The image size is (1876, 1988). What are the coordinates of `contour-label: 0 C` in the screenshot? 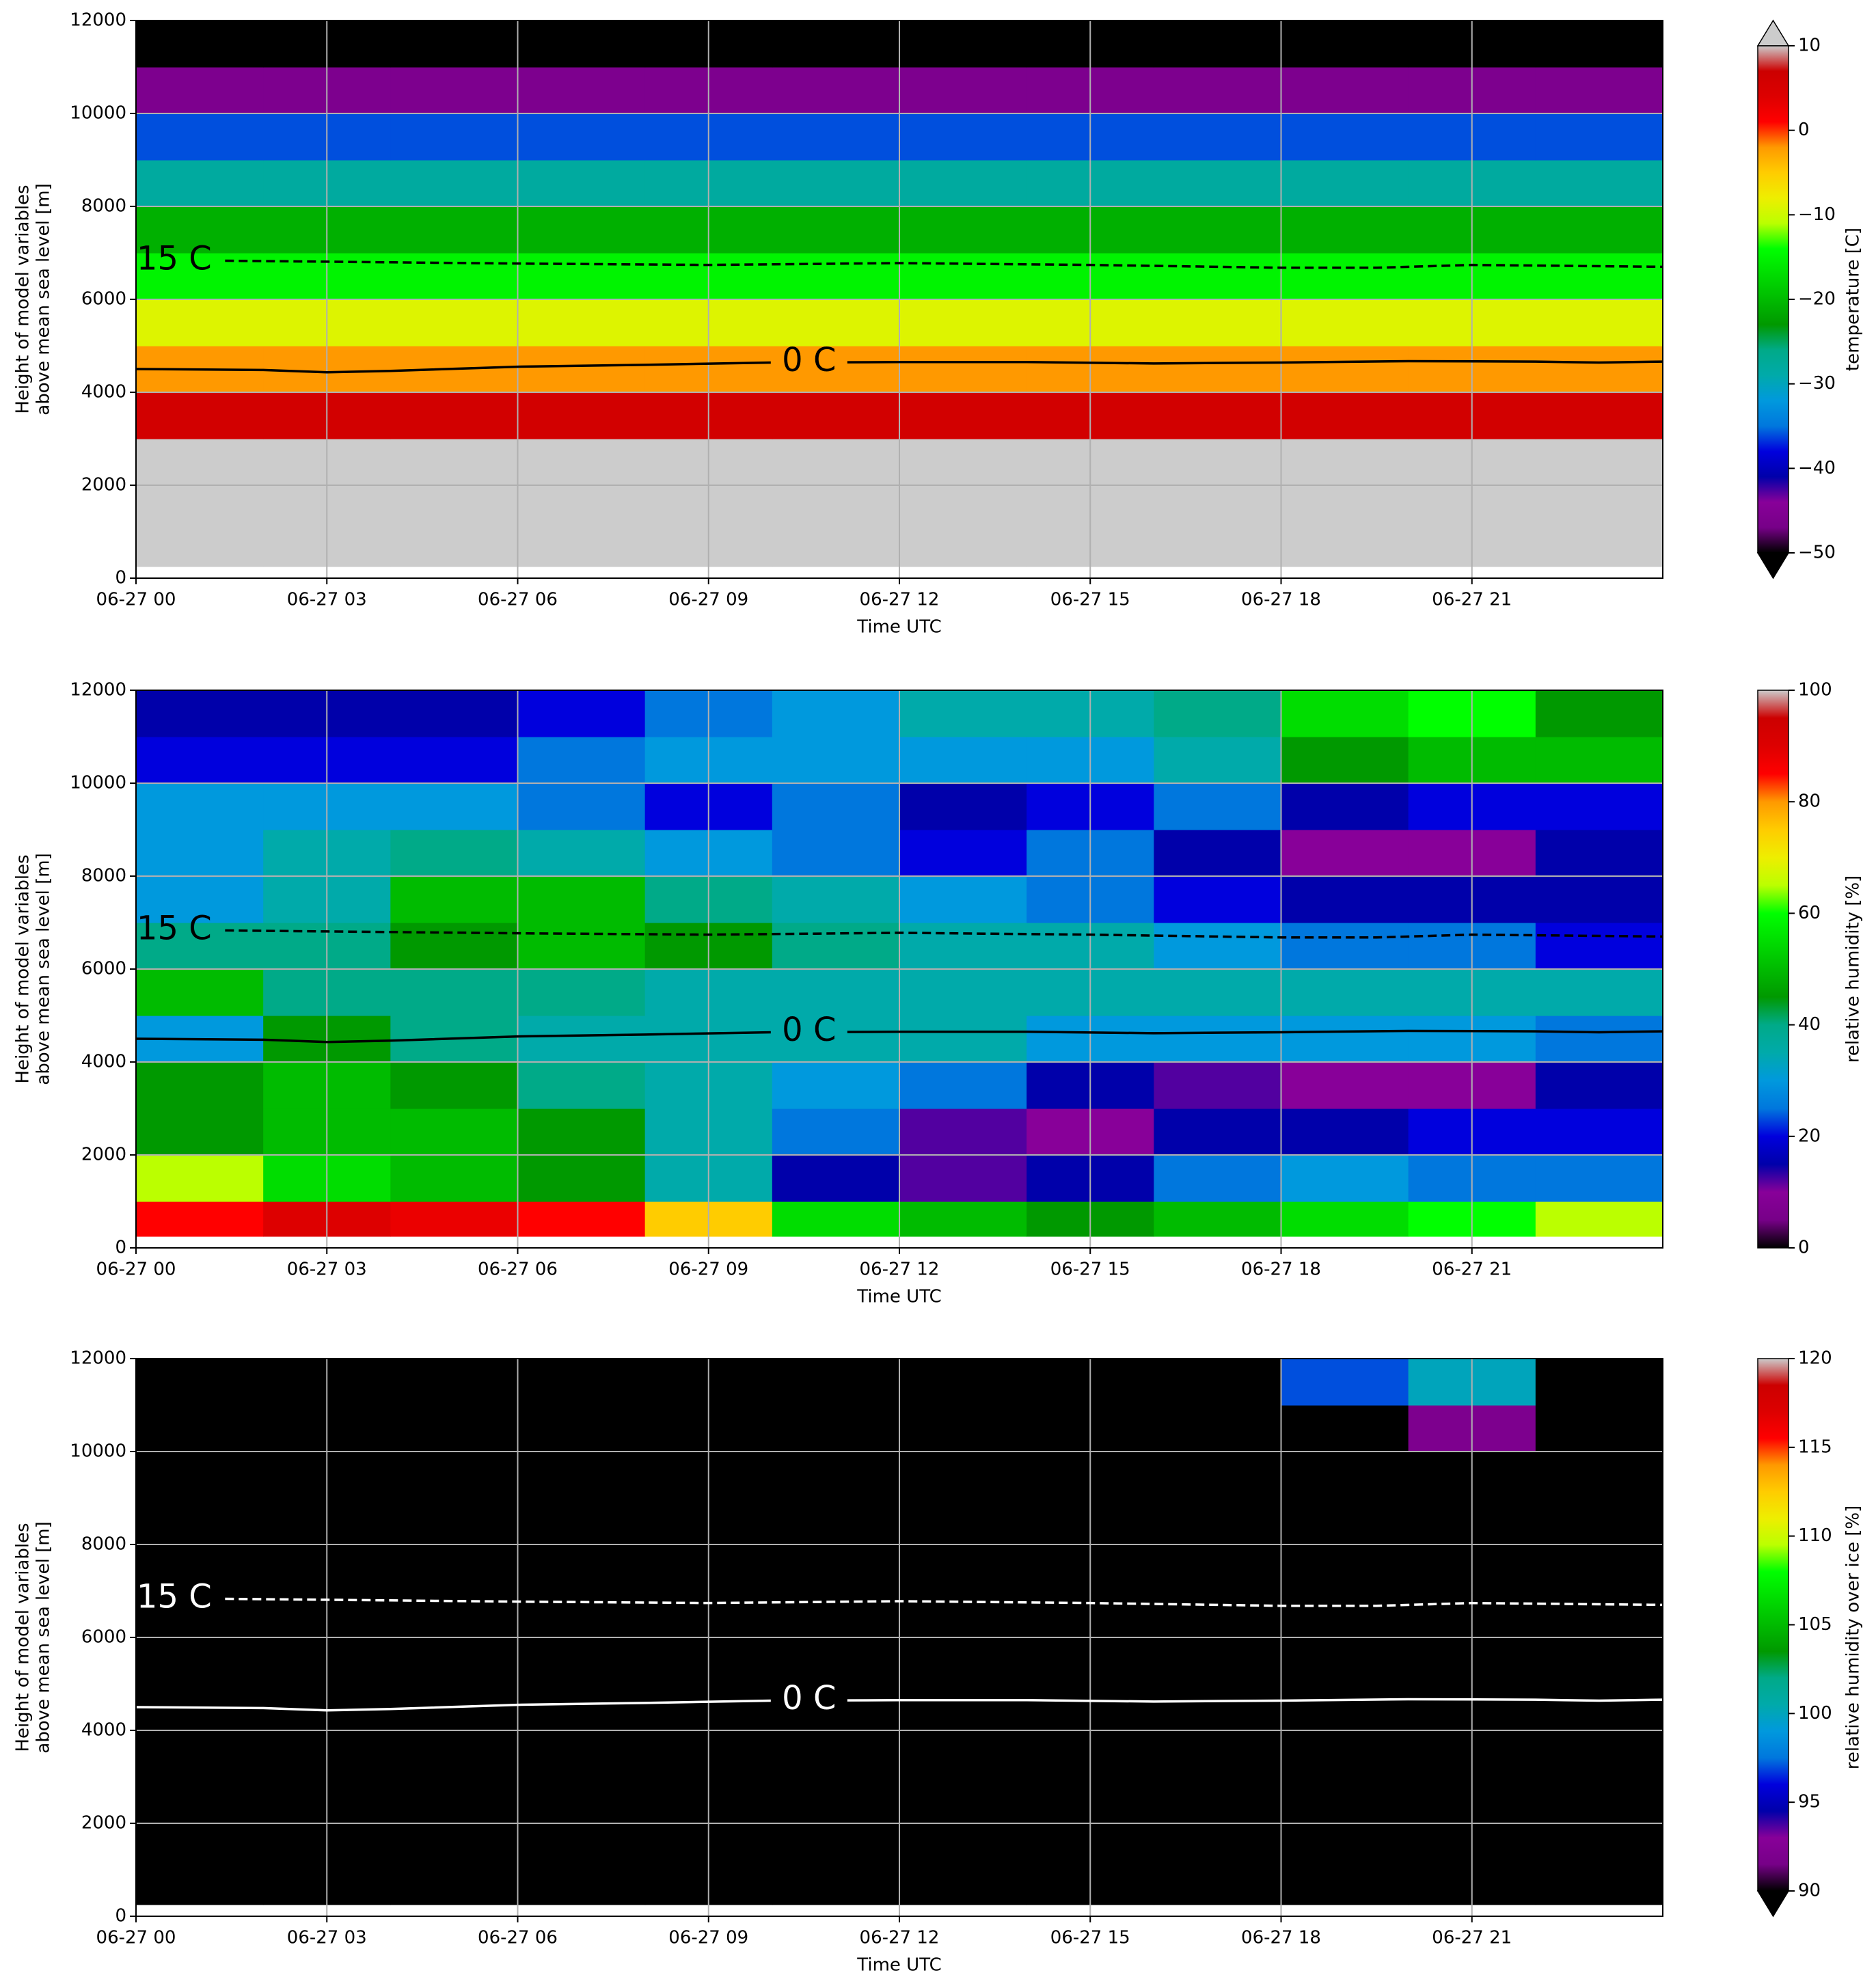 It's located at (809, 360).